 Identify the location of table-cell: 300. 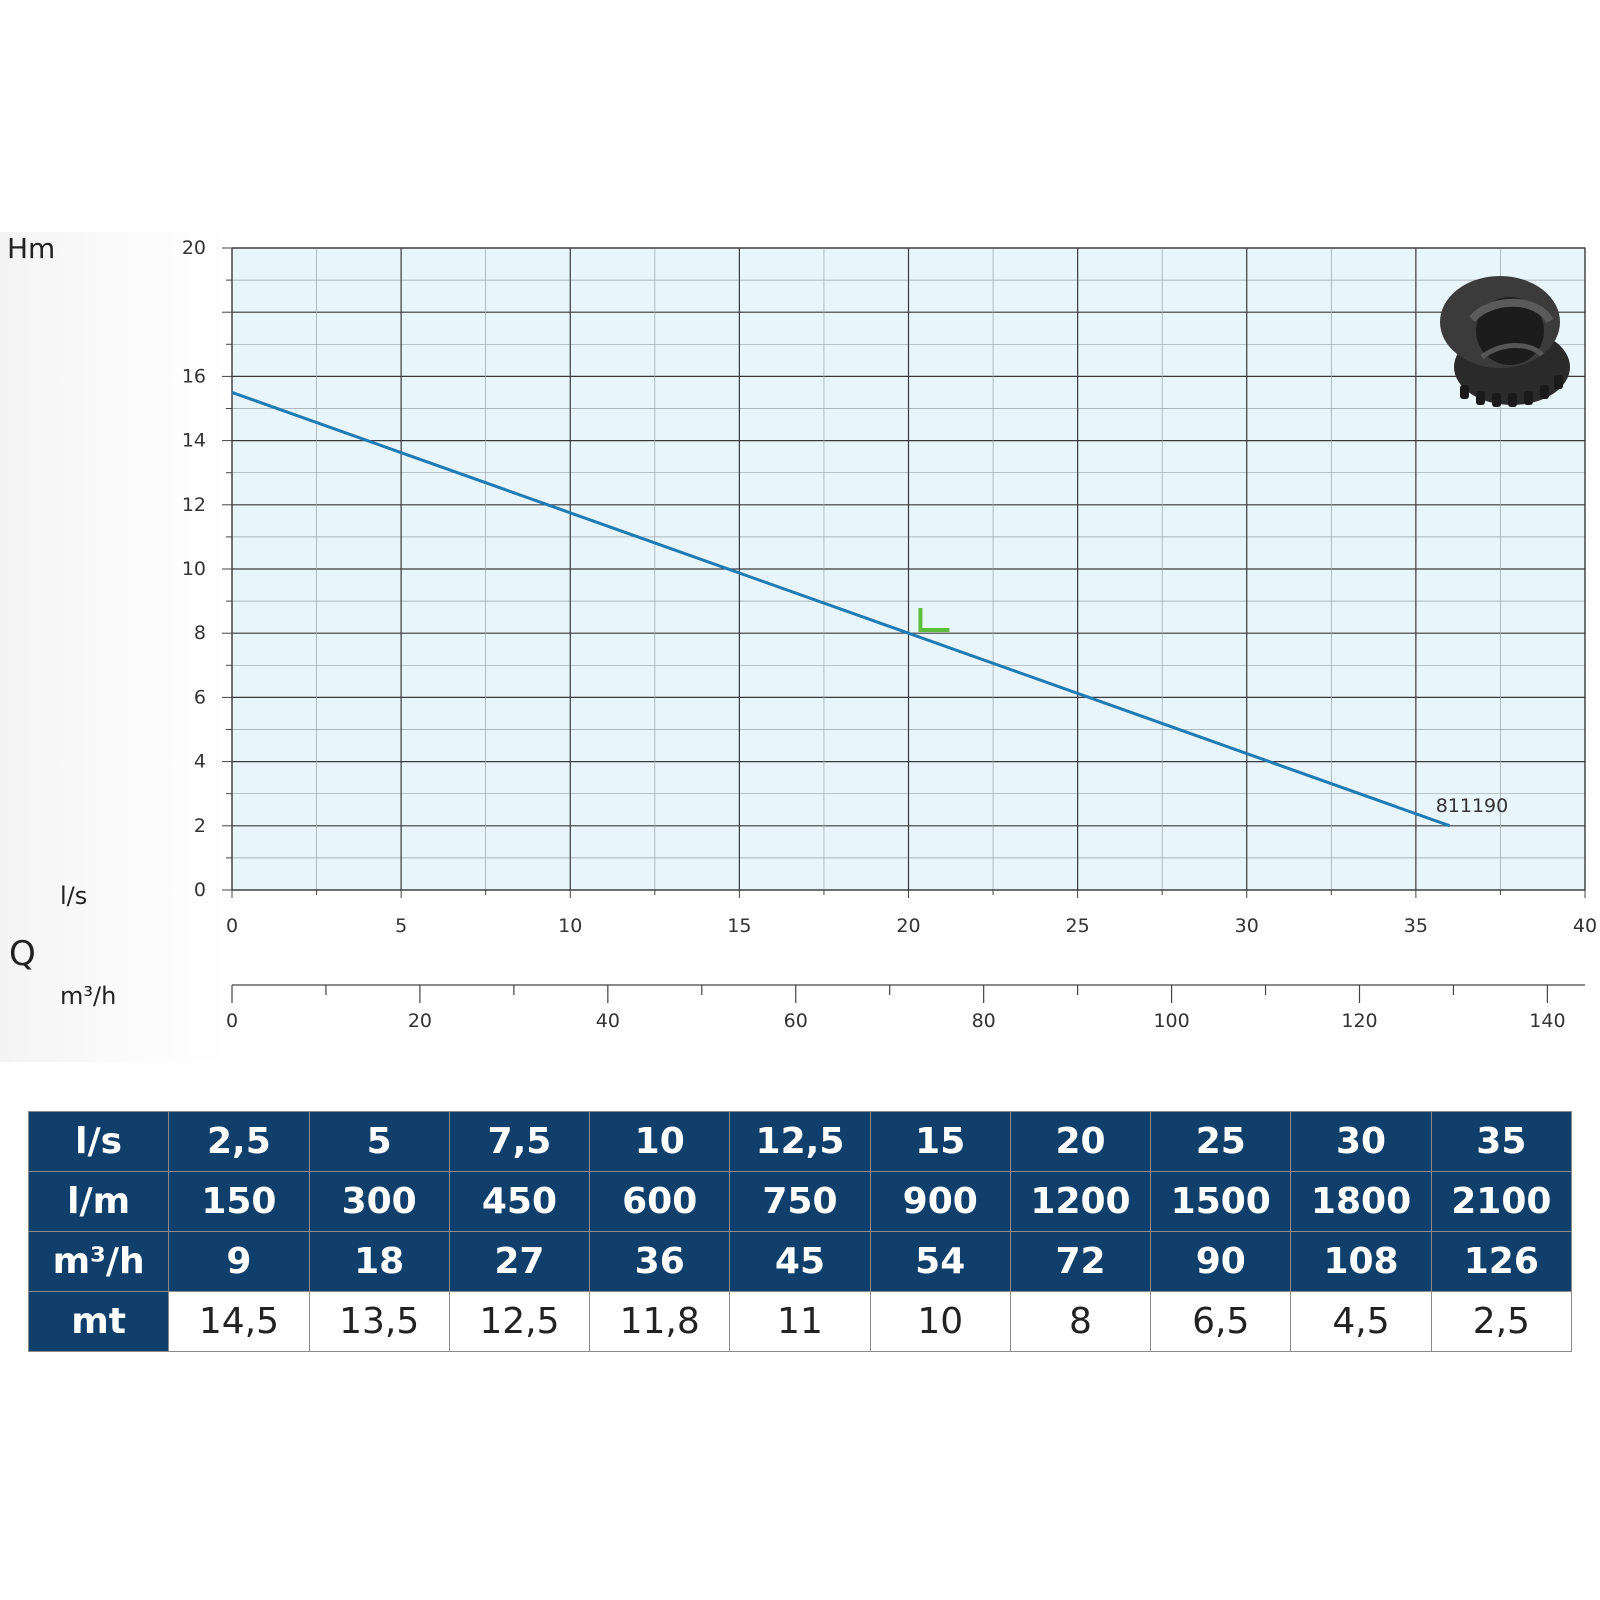
(379, 1201).